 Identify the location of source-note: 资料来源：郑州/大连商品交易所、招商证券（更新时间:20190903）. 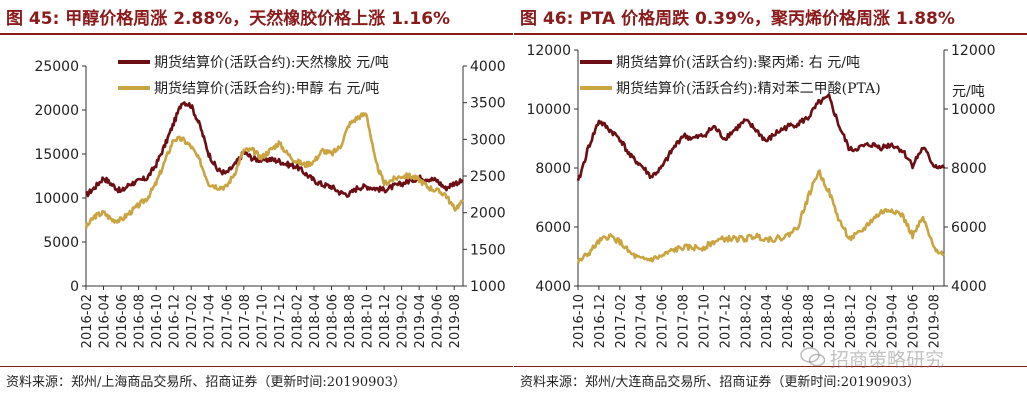
(720, 382).